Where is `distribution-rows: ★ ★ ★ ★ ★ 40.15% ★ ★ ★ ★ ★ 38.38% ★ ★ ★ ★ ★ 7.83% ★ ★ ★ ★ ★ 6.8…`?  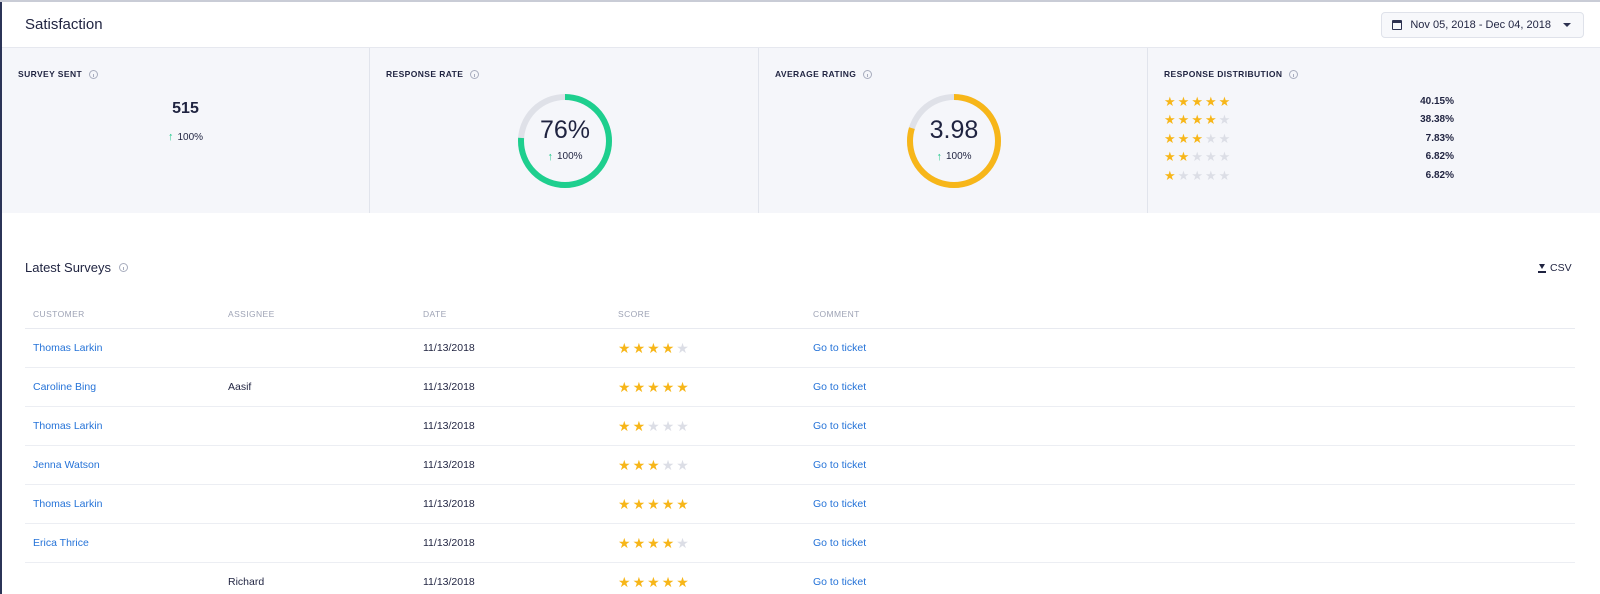
distribution-rows: ★ ★ ★ ★ ★ 40.15% ★ ★ ★ ★ ★ 38.38% ★ ★ ★ ★ ★ 7.83% ★ ★ ★ ★ ★ 6.8… is located at coordinates (1309, 138).